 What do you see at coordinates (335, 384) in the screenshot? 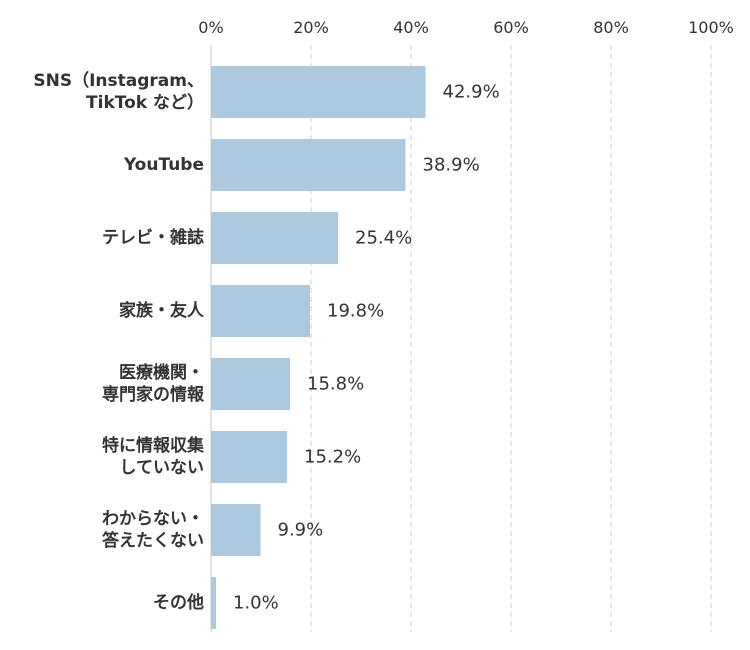
I see `value-label: 15.8%` at bounding box center [335, 384].